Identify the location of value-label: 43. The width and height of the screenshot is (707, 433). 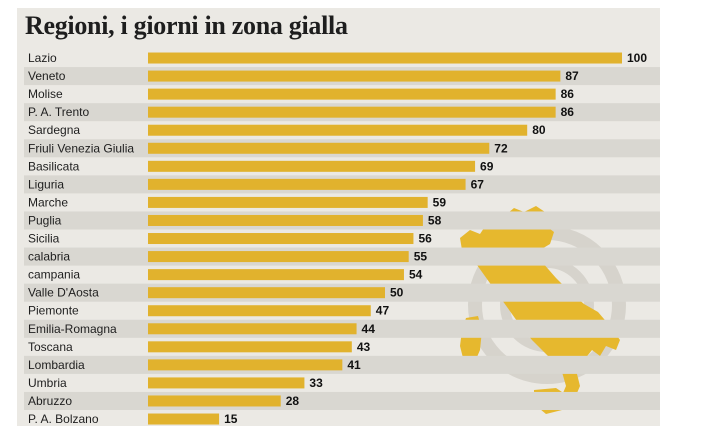
(364, 347).